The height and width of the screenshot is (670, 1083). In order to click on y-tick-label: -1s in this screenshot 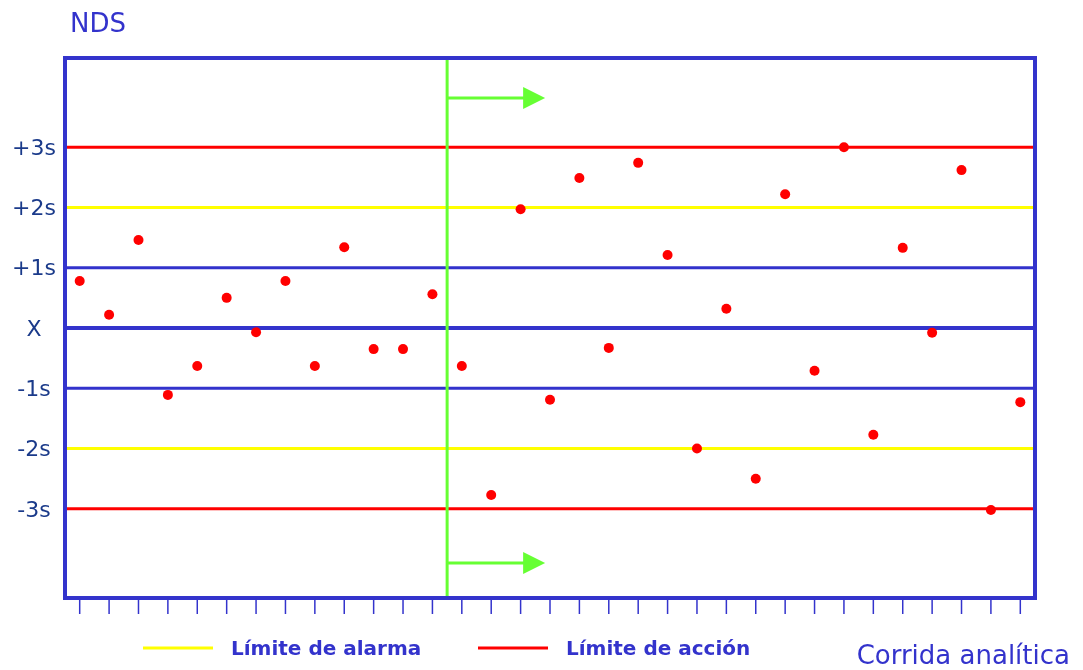, I will do `click(34, 388)`.